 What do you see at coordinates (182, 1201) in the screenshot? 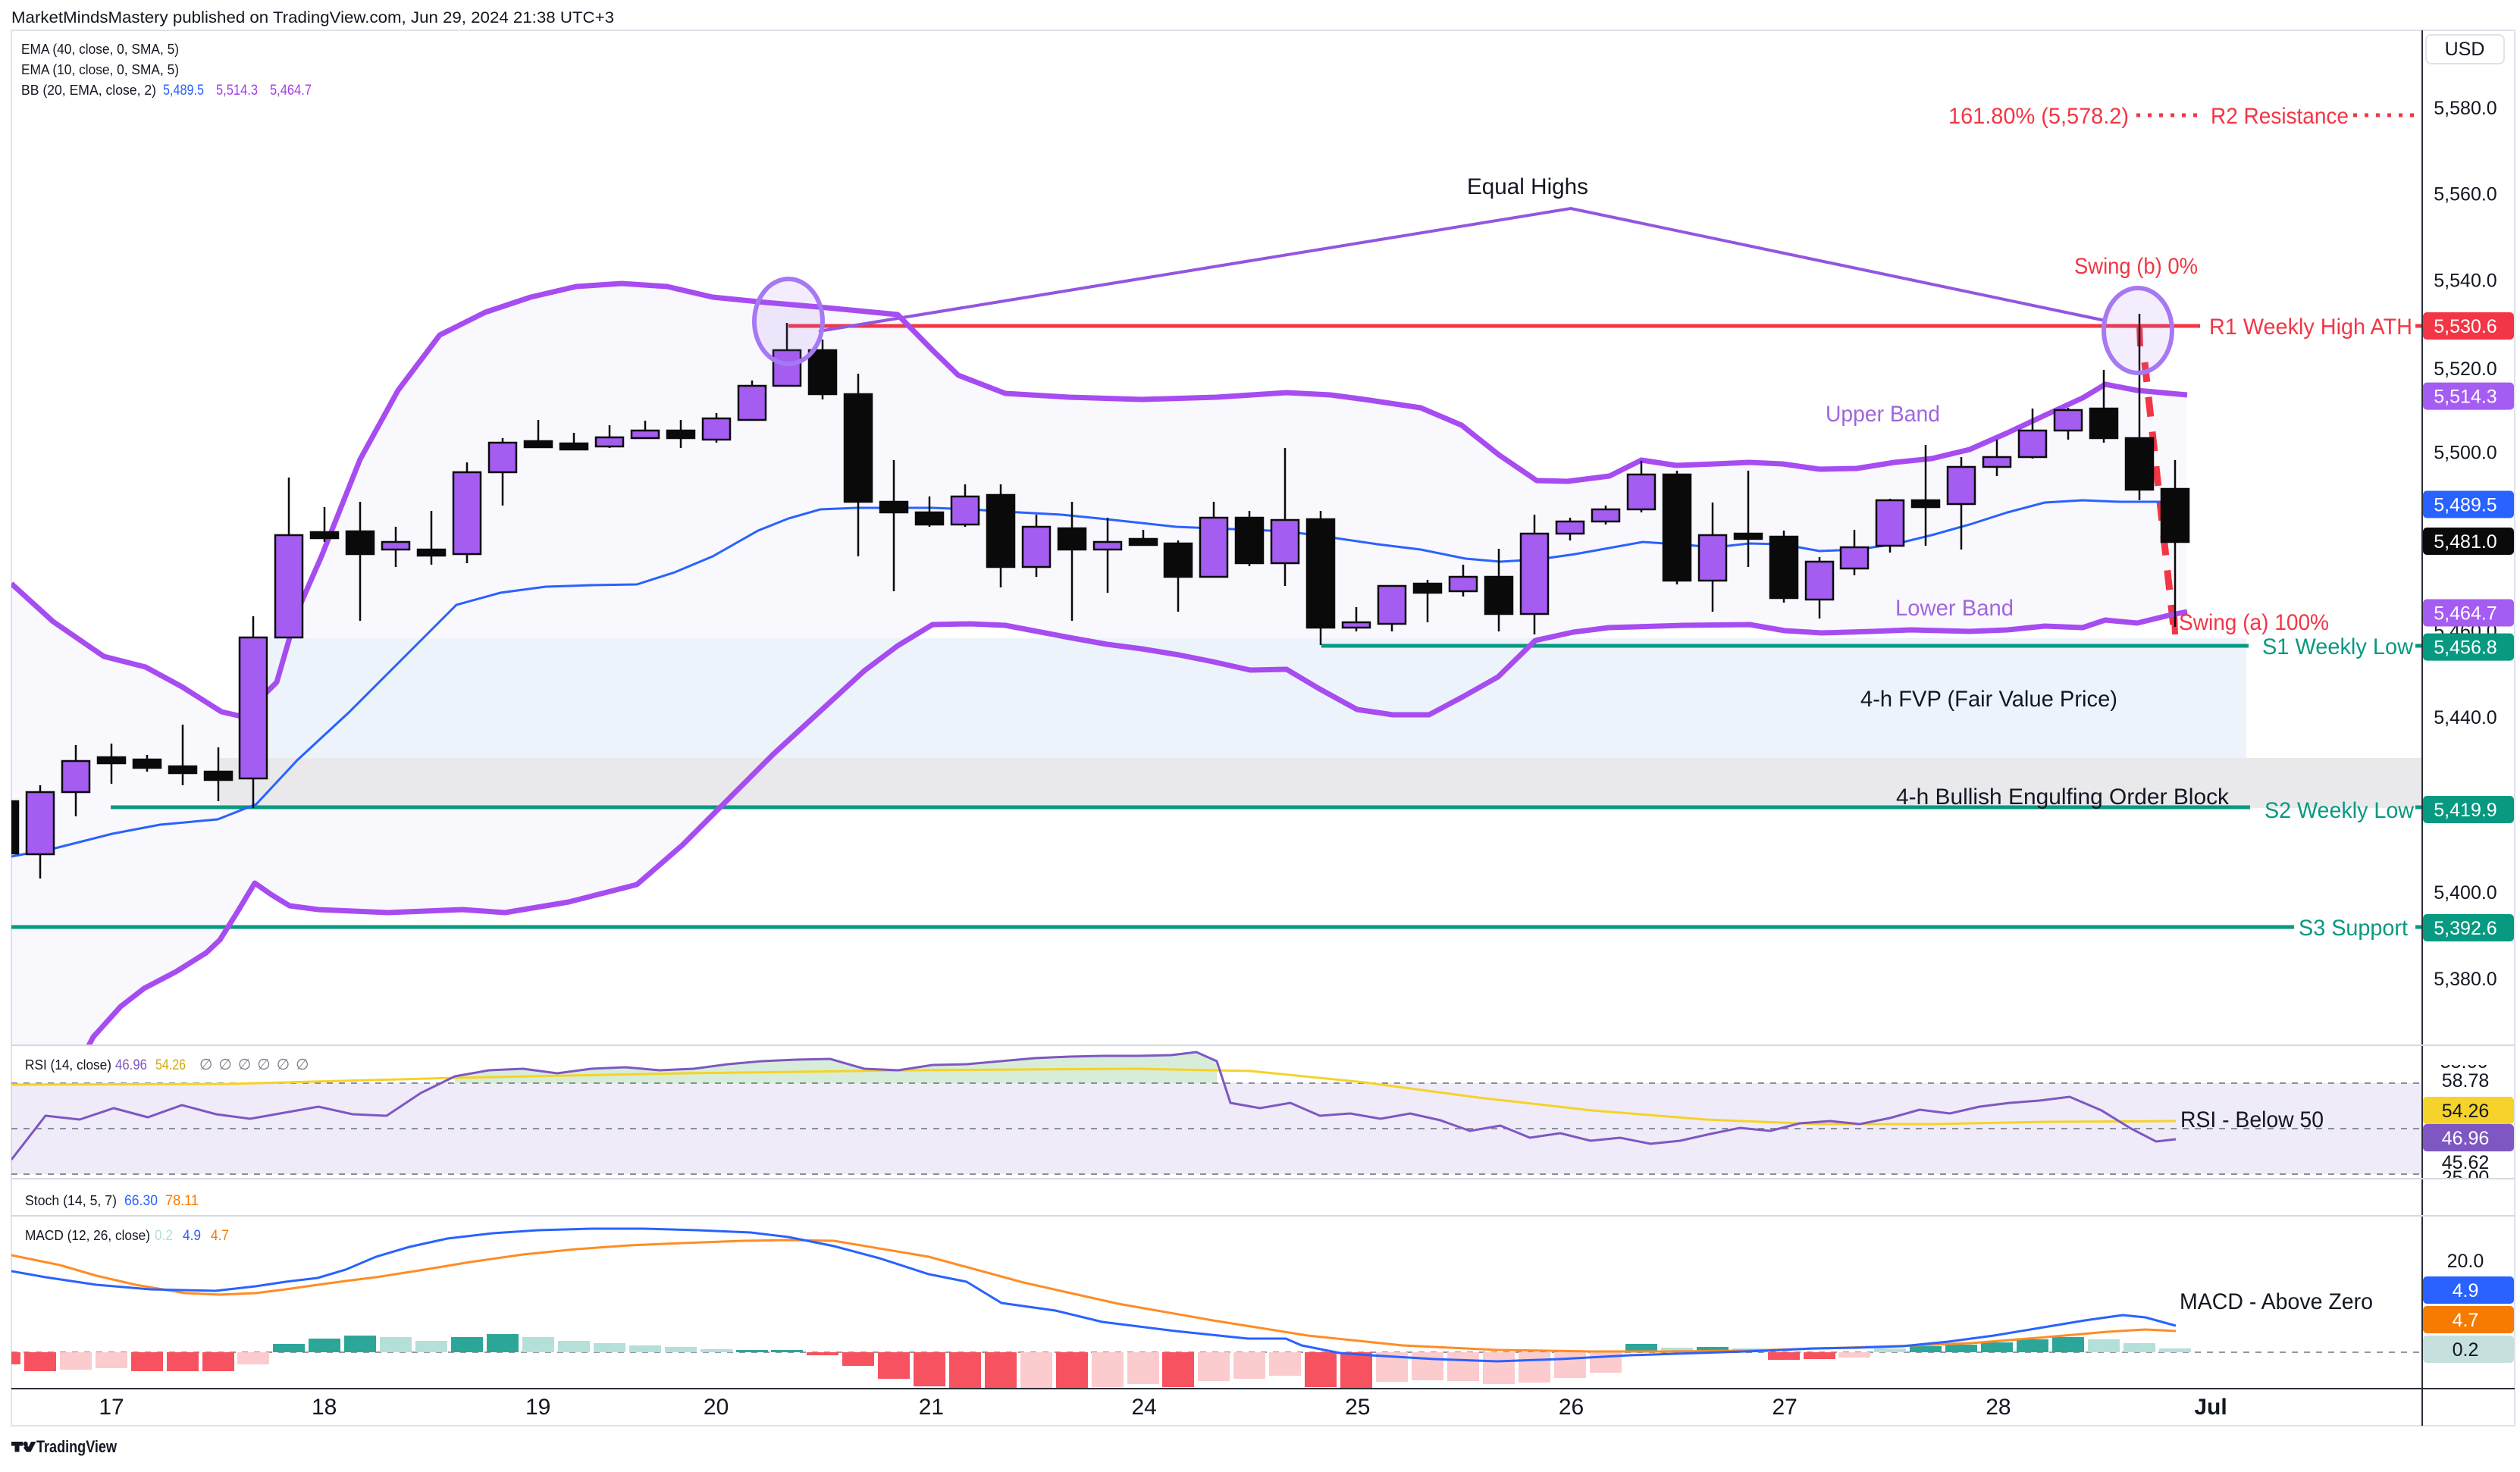
I see `svg-text: 78.11` at bounding box center [182, 1201].